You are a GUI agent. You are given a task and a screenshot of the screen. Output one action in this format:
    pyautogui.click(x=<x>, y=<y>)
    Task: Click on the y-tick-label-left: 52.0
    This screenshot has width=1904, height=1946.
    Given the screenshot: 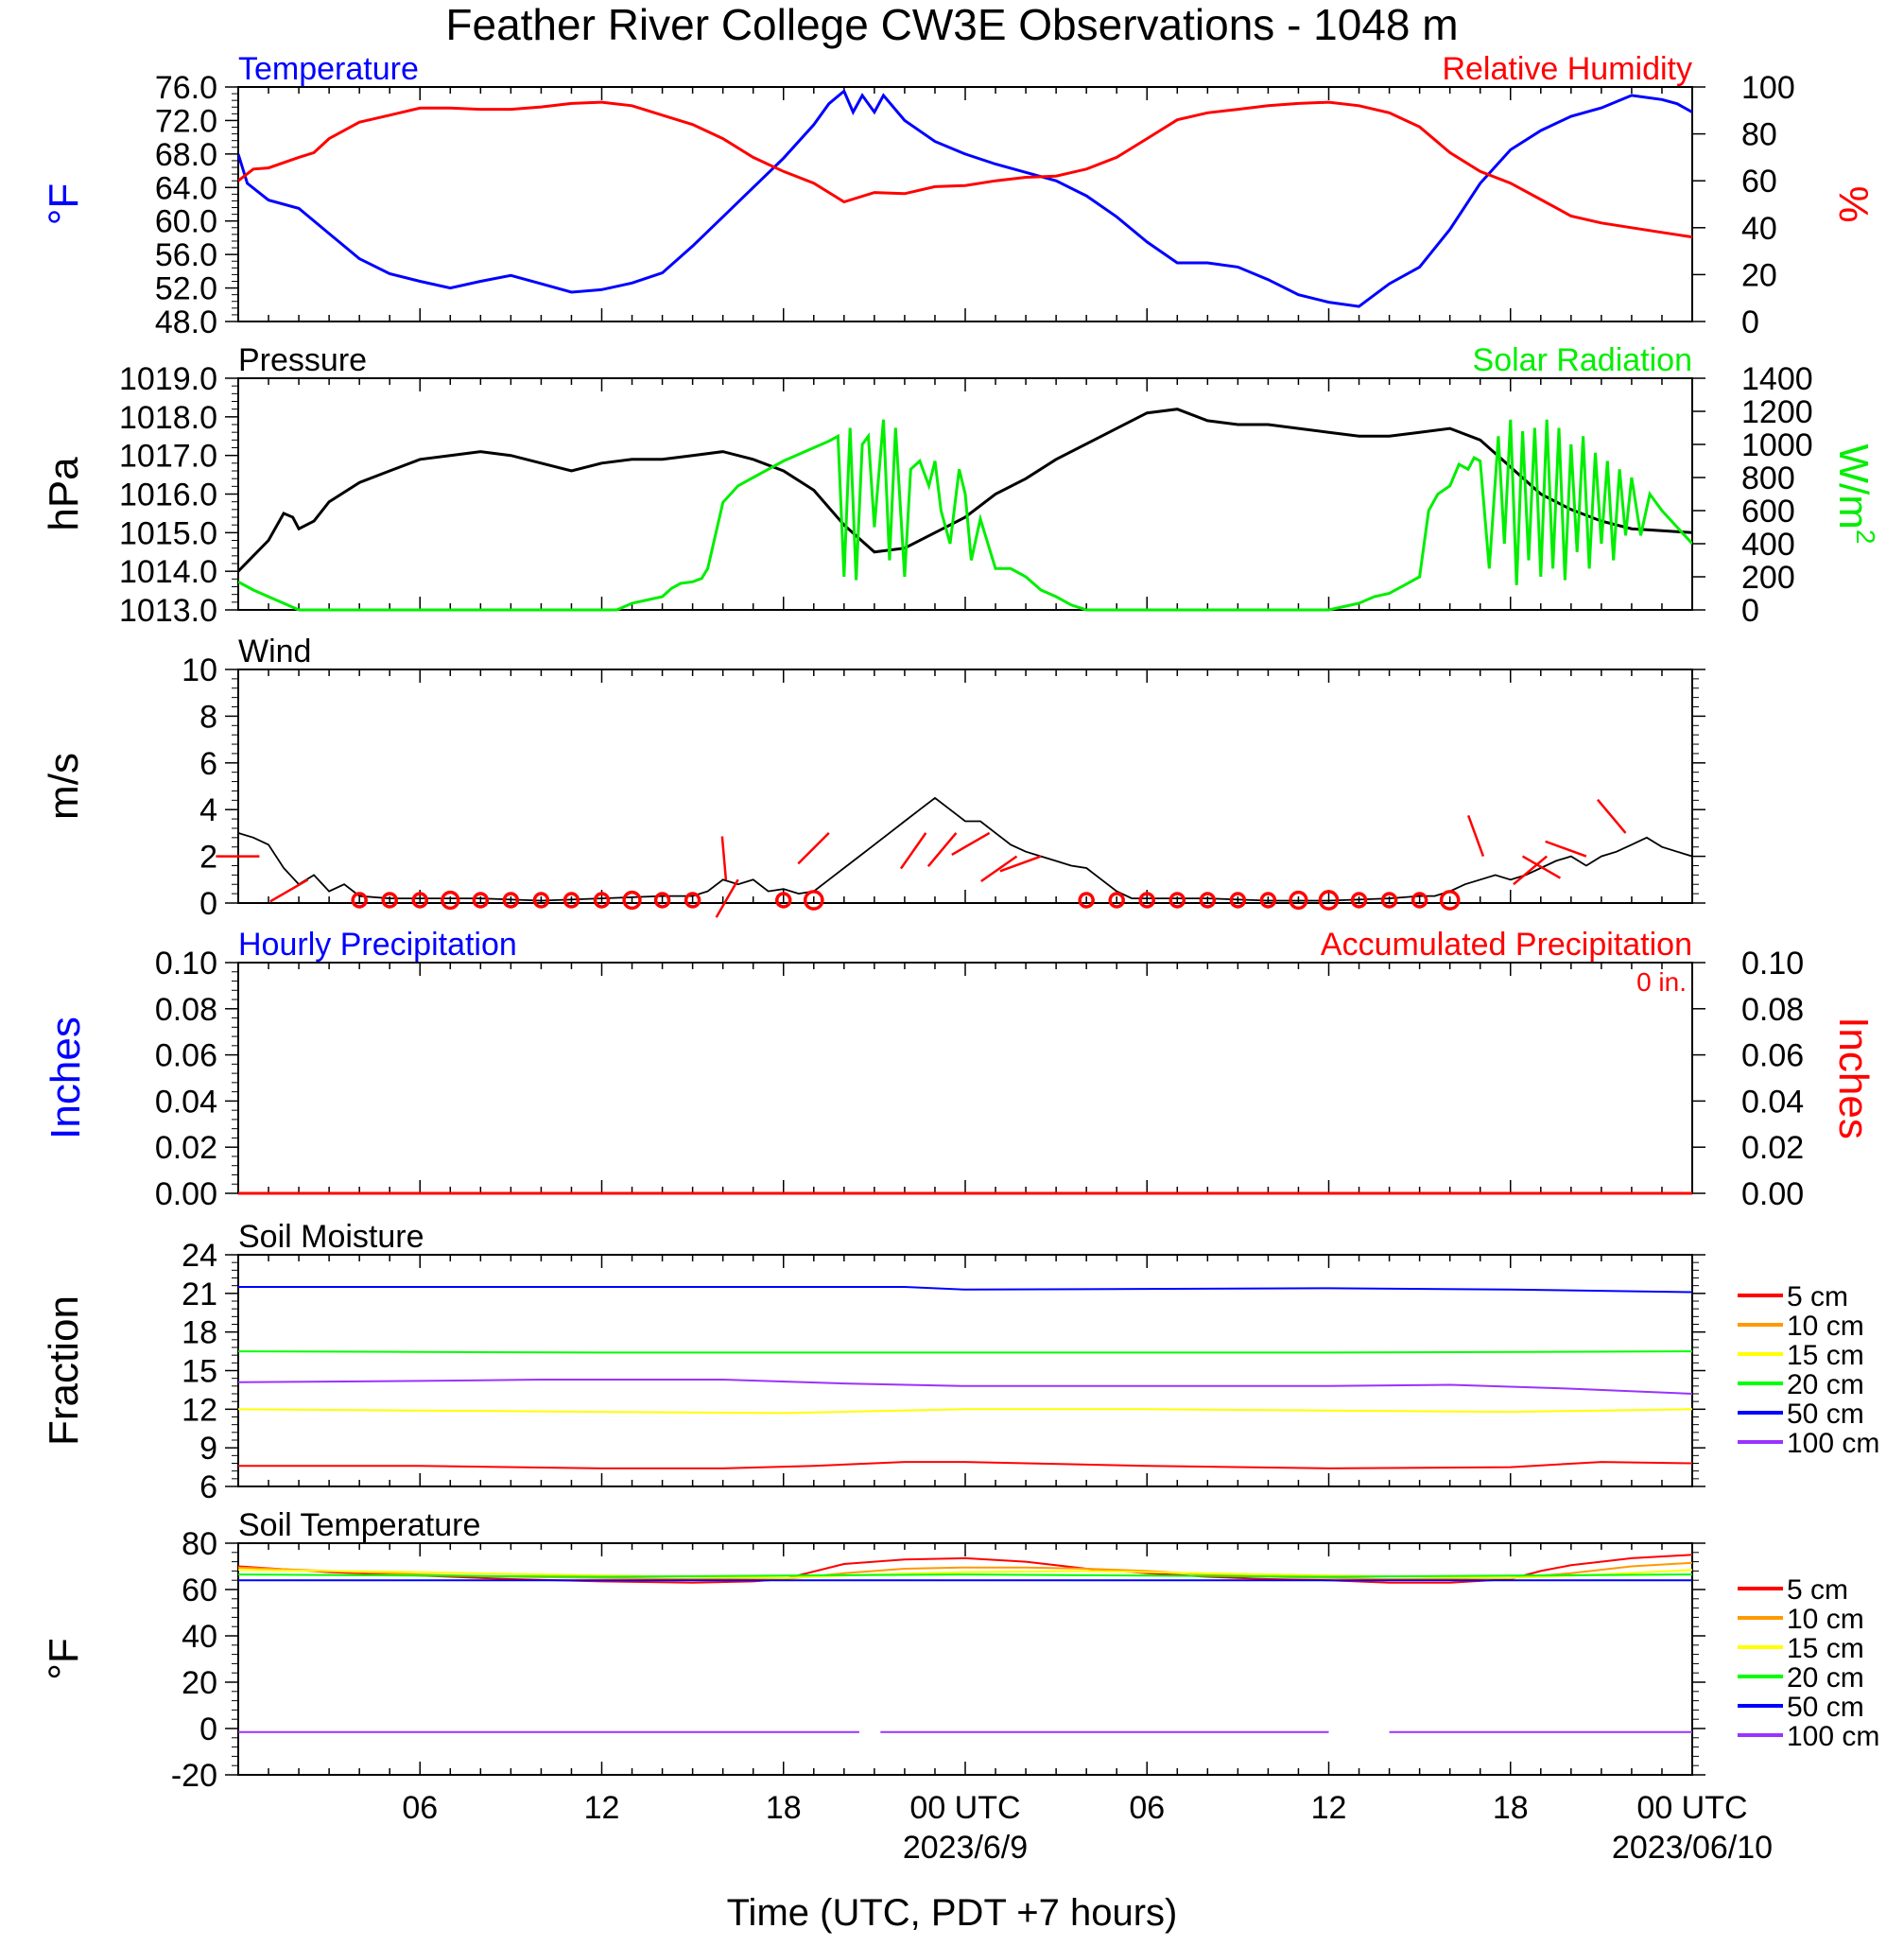 What is the action you would take?
    pyautogui.click(x=186, y=289)
    